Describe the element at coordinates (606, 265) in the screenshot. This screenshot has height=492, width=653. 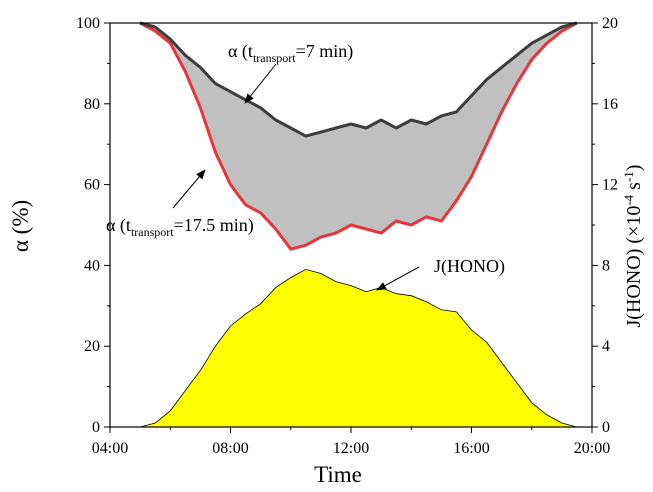
I see `y-right-tick-label: 8` at that location.